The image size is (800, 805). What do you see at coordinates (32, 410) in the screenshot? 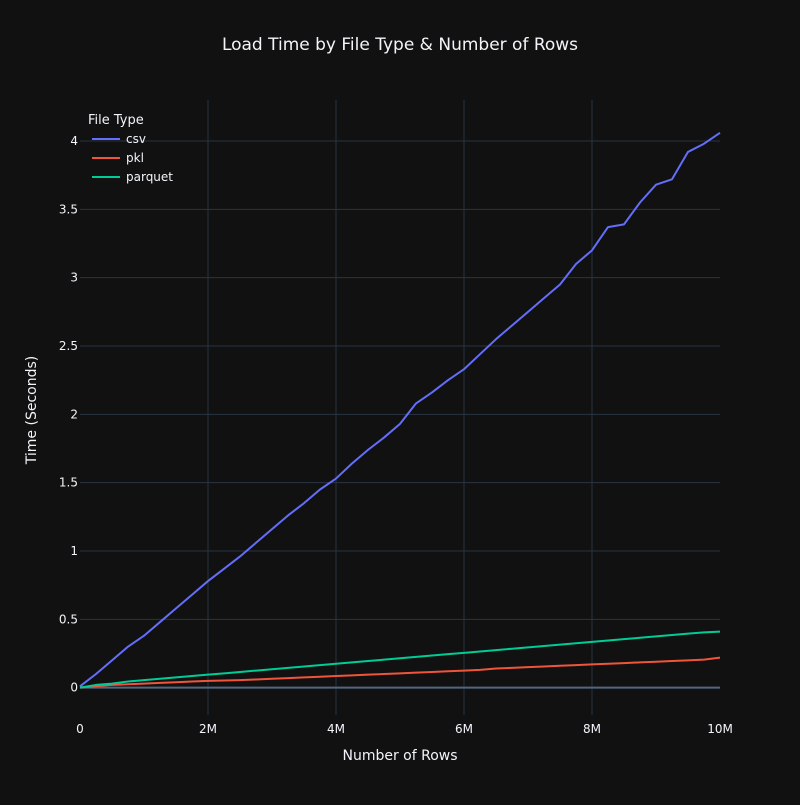
I see `y-axis-title: Time (Seconds)` at bounding box center [32, 410].